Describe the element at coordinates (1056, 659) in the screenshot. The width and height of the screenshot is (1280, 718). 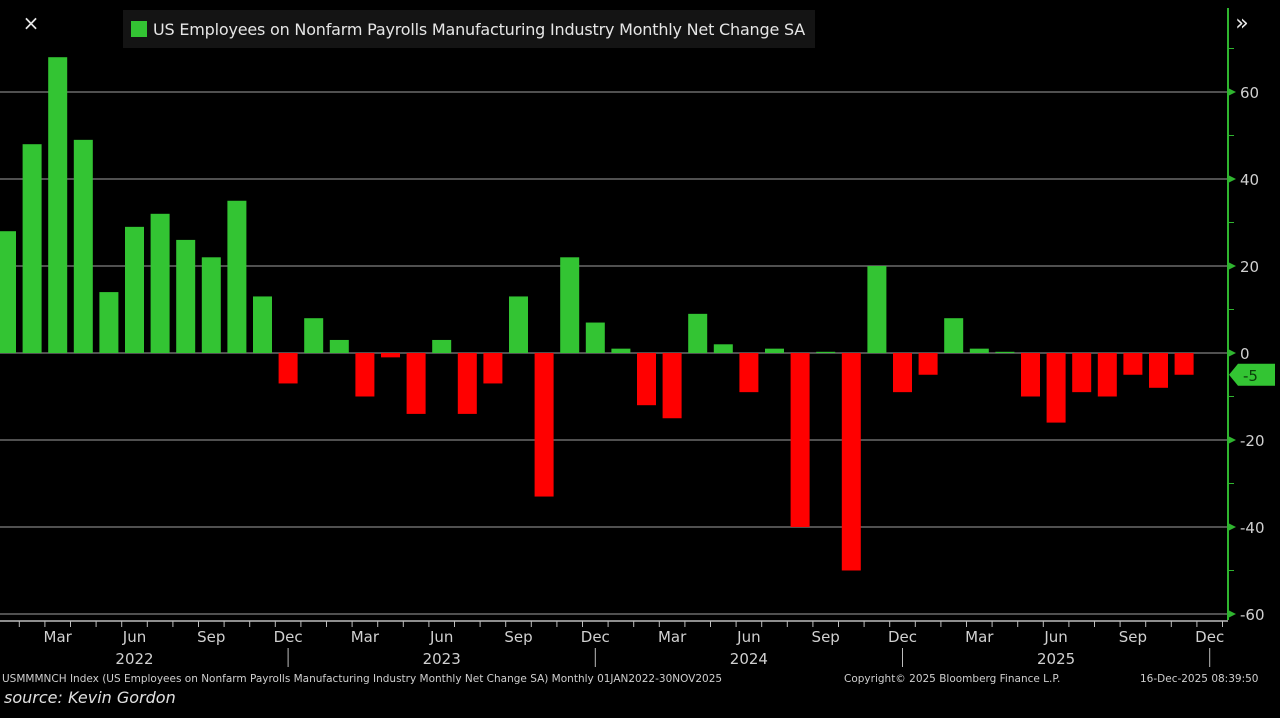
I see `year-label: 2025` at that location.